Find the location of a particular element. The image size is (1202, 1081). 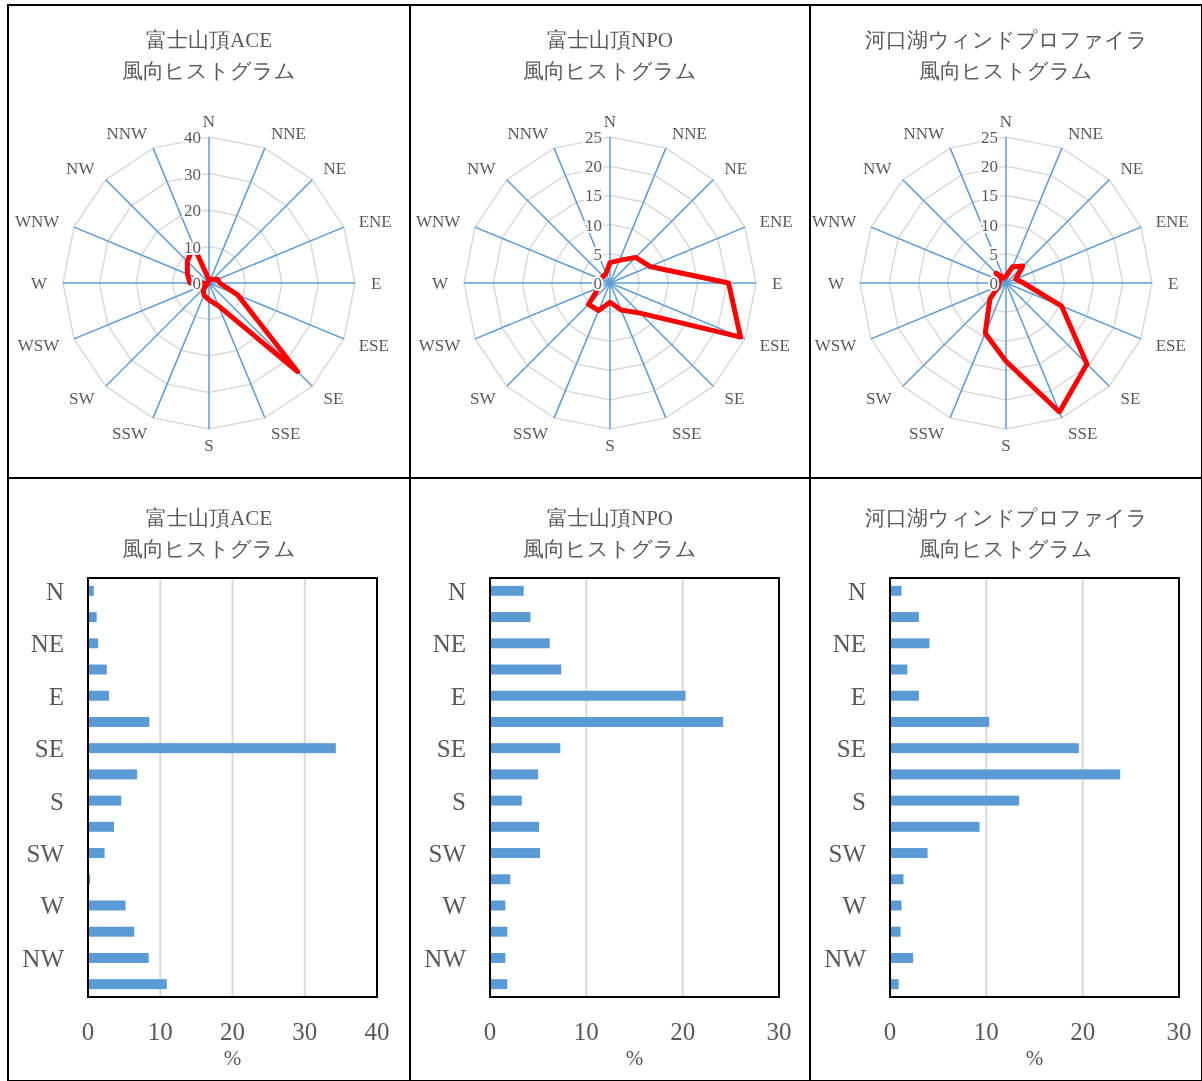

y-tick-label: 30 is located at coordinates (192, 174).